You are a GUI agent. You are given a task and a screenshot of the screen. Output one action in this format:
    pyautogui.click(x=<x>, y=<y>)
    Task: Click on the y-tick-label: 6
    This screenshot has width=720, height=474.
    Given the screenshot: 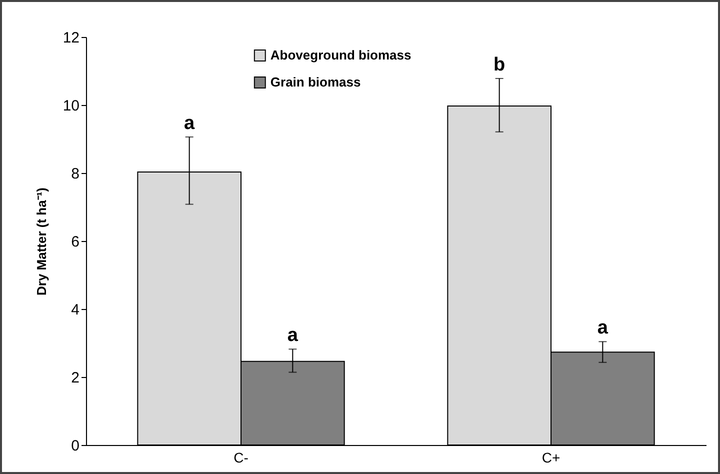 What is the action you would take?
    pyautogui.click(x=75, y=242)
    